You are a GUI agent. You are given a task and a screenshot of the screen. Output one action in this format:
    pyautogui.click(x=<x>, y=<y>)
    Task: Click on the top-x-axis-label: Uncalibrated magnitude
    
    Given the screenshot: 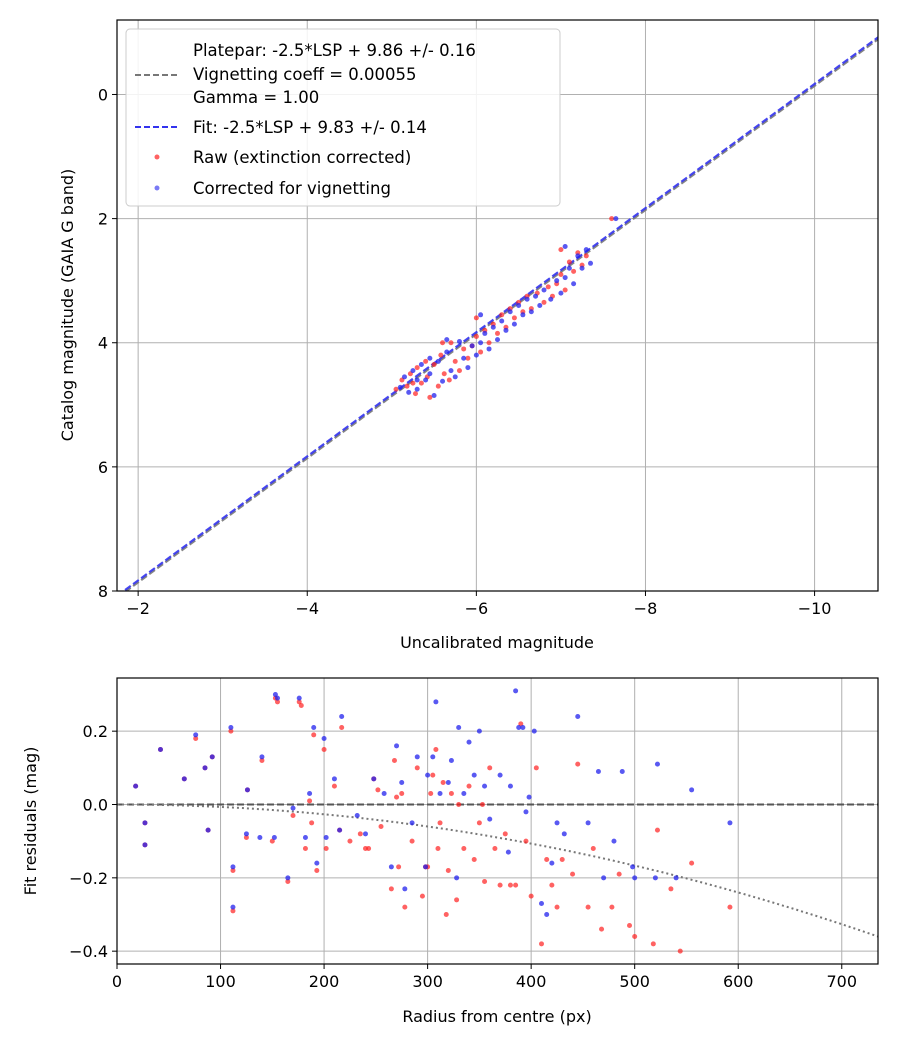 What is the action you would take?
    pyautogui.click(x=497, y=642)
    